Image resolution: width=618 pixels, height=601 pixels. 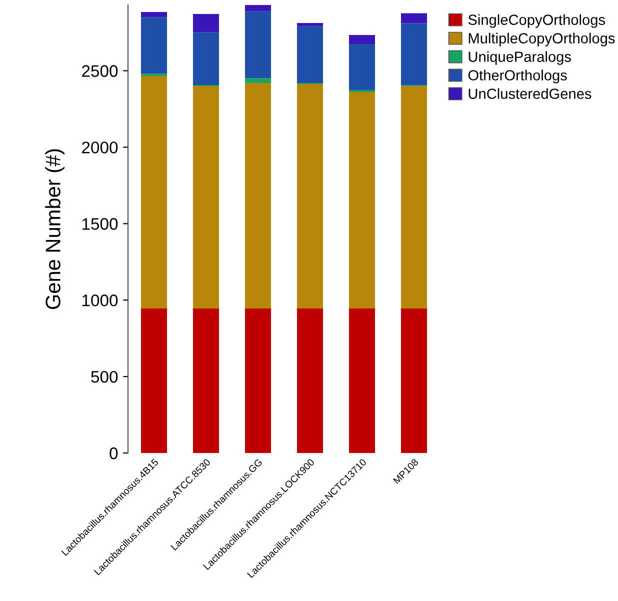 I want to click on legend-label: OtherOrthologs, so click(x=517, y=77).